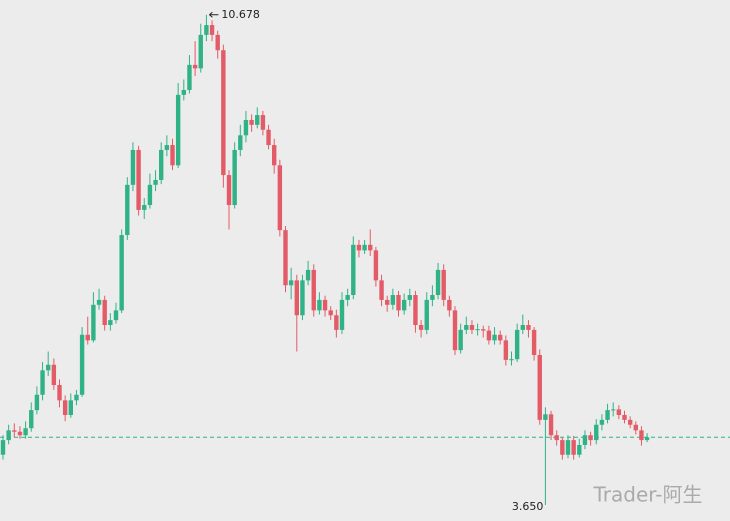  I want to click on watermark: Trader-阿生, so click(648, 495).